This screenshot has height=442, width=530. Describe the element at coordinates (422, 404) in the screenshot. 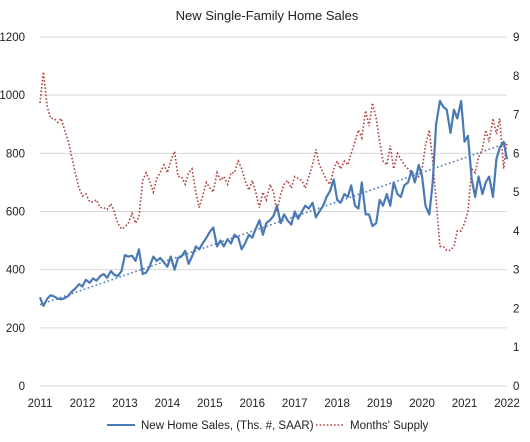

I see `x-tick-label: 2020` at that location.